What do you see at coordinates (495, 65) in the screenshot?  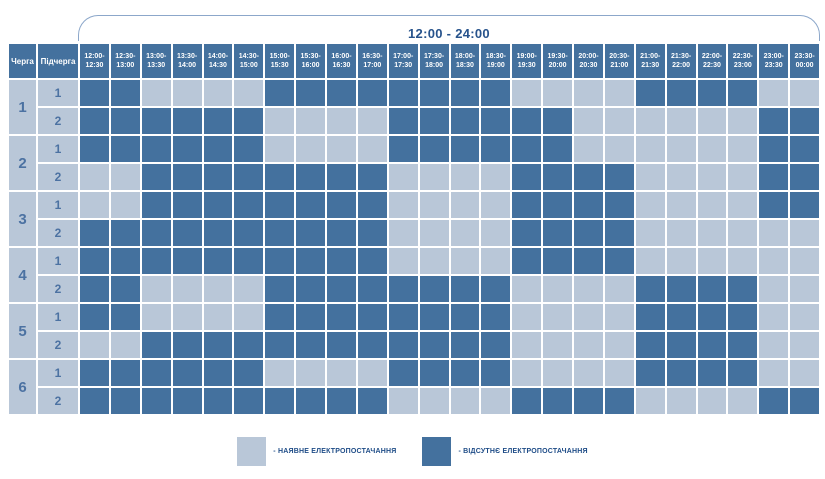 I see `time-slot-end: 19:00` at bounding box center [495, 65].